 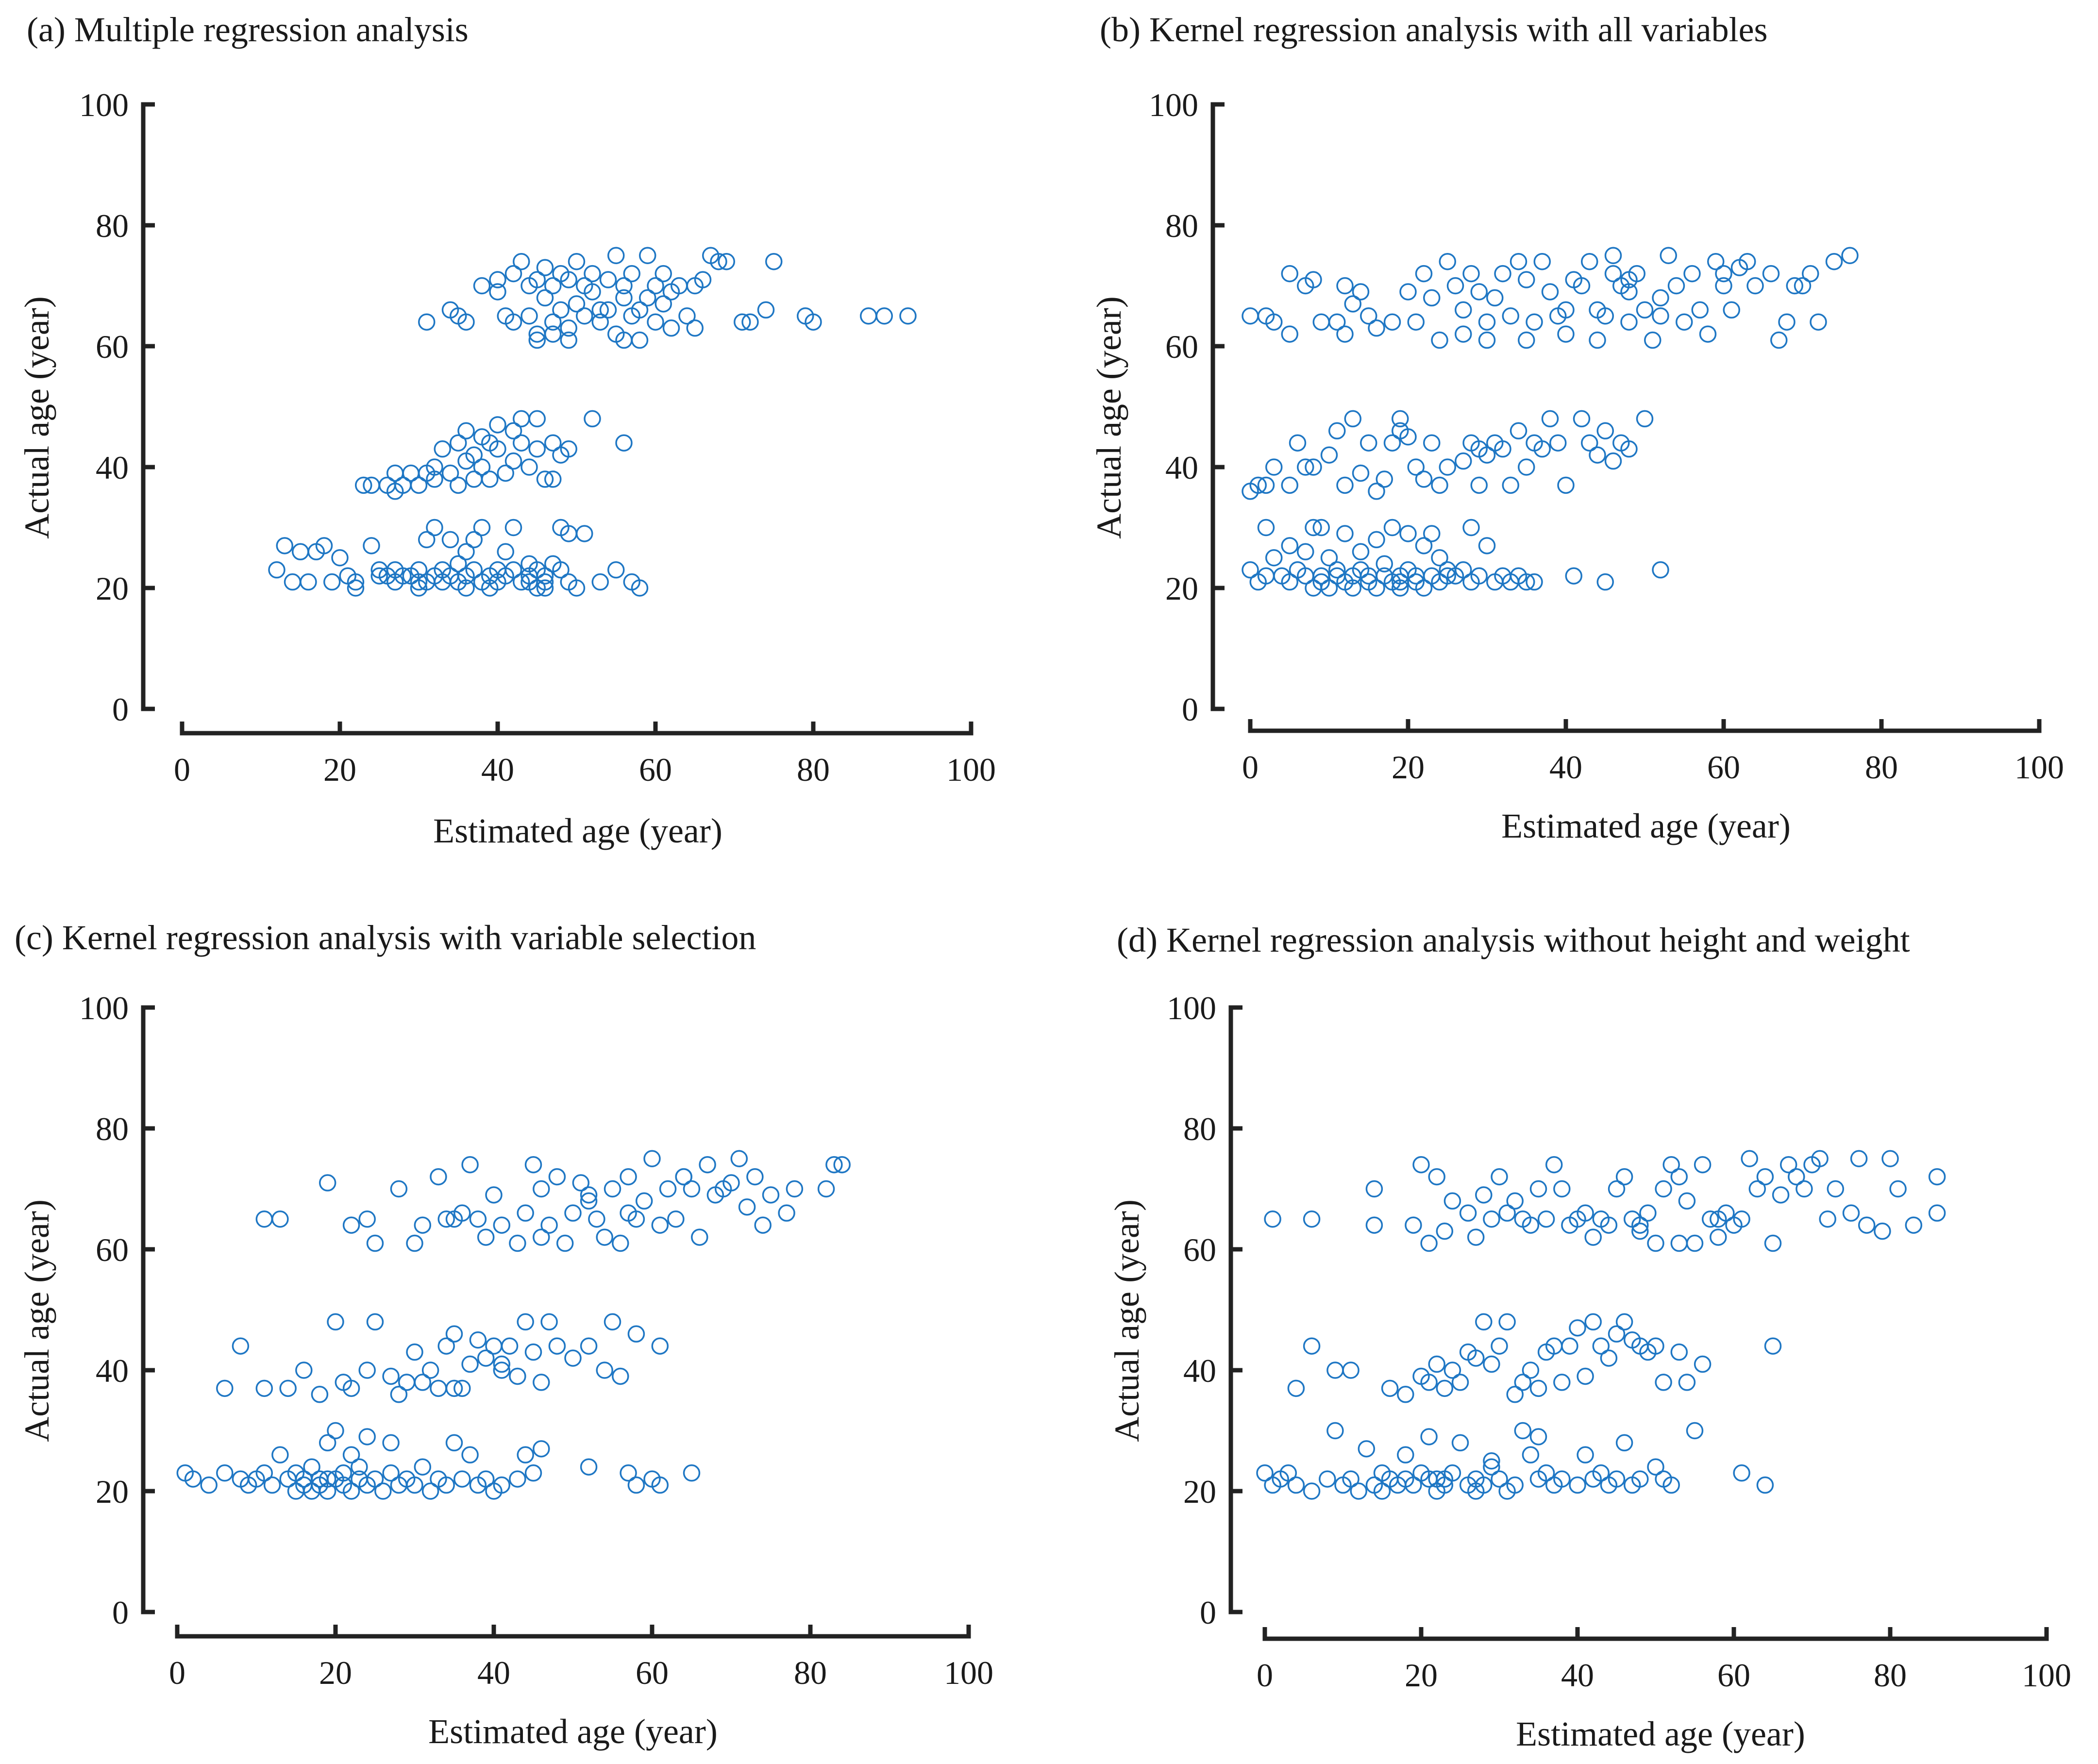 What do you see at coordinates (1199, 1370) in the screenshot?
I see `y-tick-label: 40` at bounding box center [1199, 1370].